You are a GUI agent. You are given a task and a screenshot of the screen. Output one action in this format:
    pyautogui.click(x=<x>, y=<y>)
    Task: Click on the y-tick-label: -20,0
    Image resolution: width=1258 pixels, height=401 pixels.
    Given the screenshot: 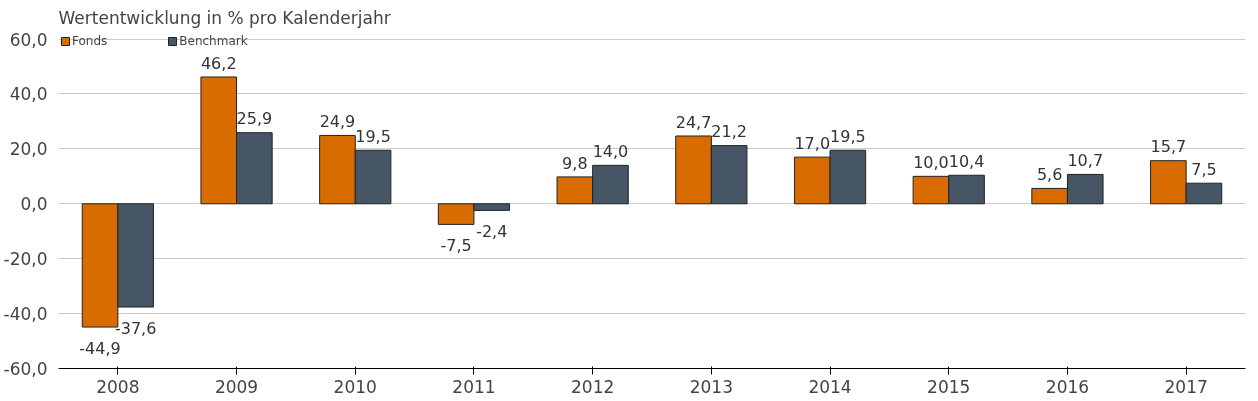 What is the action you would take?
    pyautogui.click(x=25, y=259)
    